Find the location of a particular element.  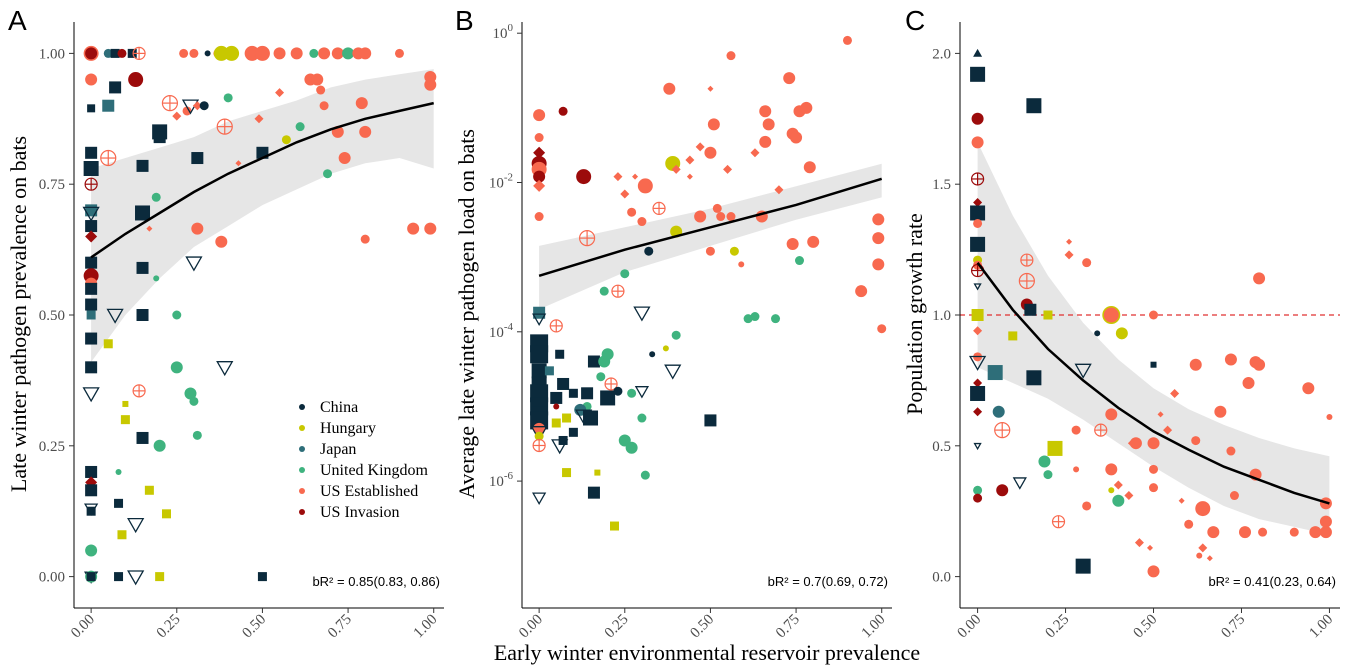

panel-b-y-tick-label: 10⁰ is located at coordinates (503, 32).